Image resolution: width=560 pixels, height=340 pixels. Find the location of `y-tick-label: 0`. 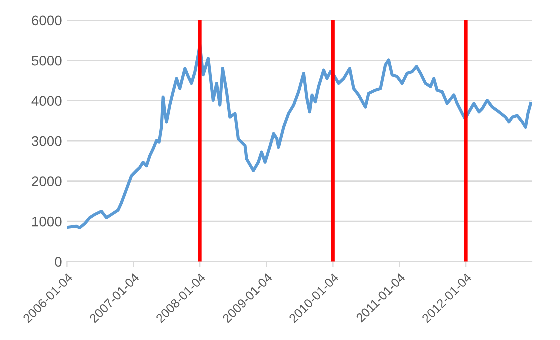

y-tick-label: 0 is located at coordinates (58, 262).